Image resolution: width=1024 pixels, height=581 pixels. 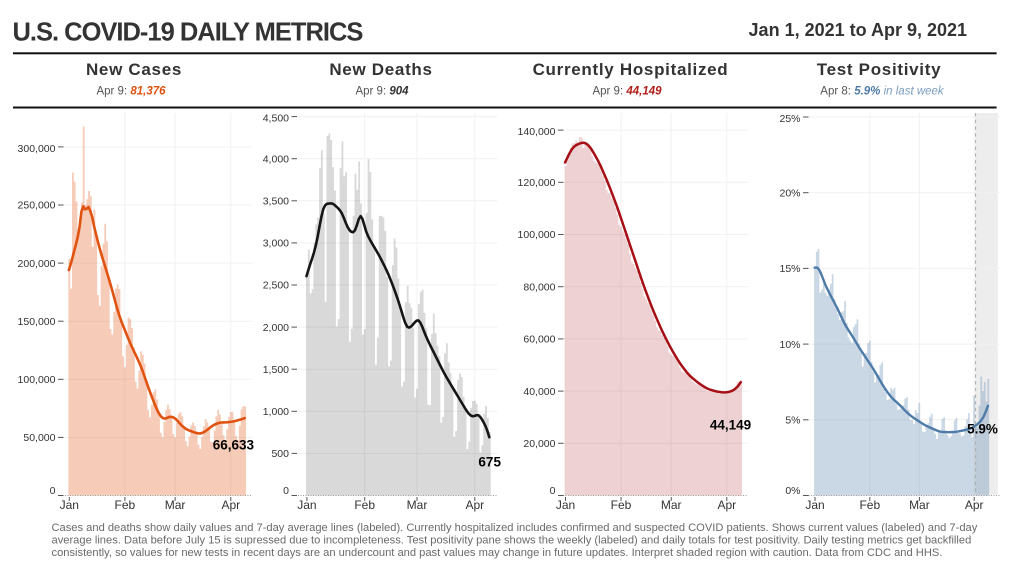 I want to click on svg-text: 40,000, so click(x=539, y=392).